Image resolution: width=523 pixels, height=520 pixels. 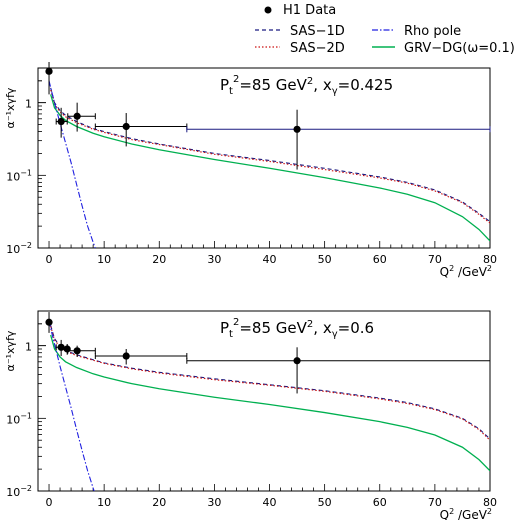 What do you see at coordinates (268, 10) in the screenshot?
I see `legend-marker-h1-data` at bounding box center [268, 10].